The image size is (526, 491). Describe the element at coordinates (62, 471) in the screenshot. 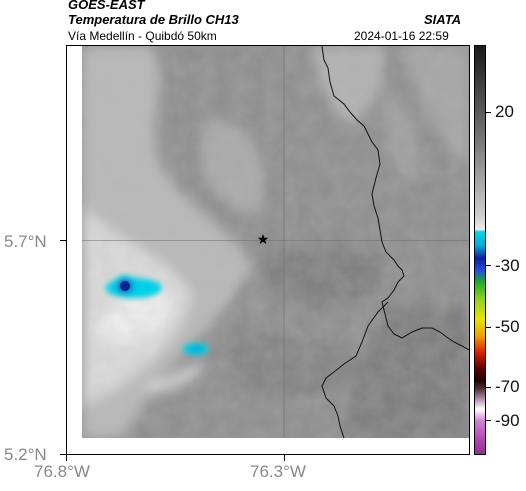

I see `lon-label: 76.8°W` at that location.